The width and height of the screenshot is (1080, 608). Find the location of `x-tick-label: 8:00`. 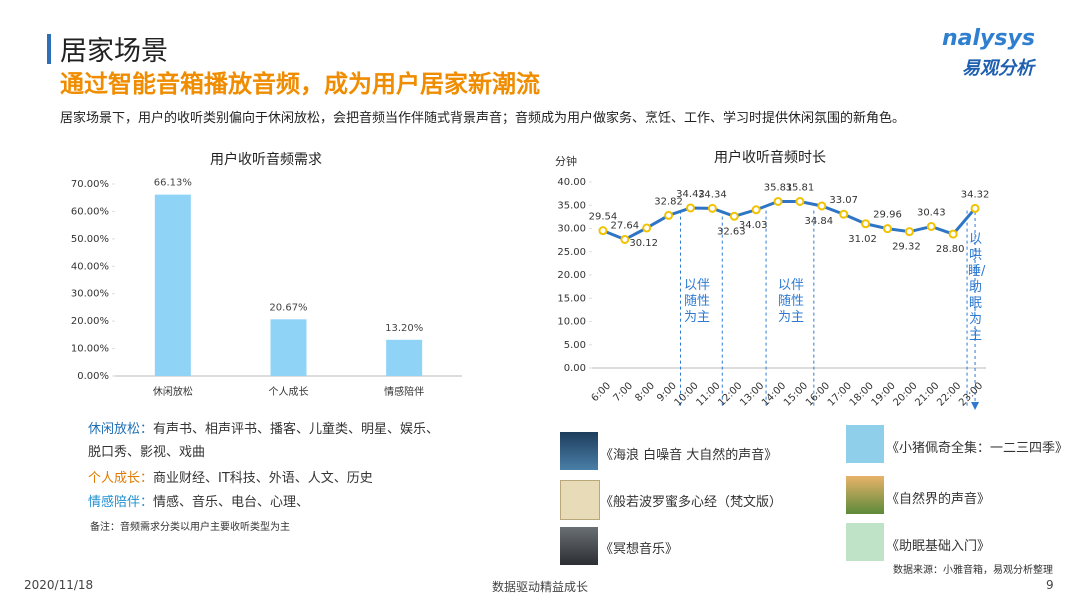

x-tick-label: 8:00 is located at coordinates (645, 392).